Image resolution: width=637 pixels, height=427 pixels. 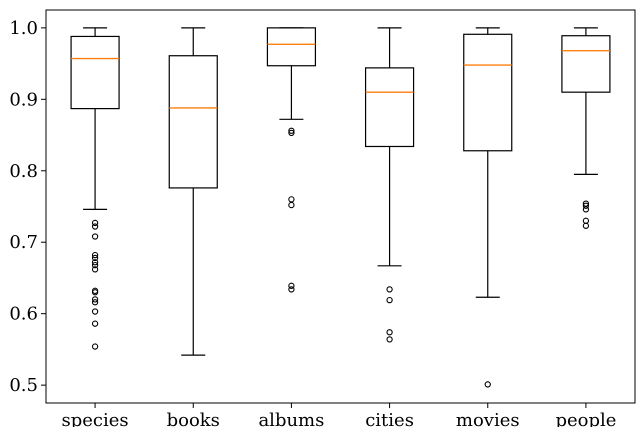 I want to click on y-tick-label: 0.5, so click(x=23, y=385).